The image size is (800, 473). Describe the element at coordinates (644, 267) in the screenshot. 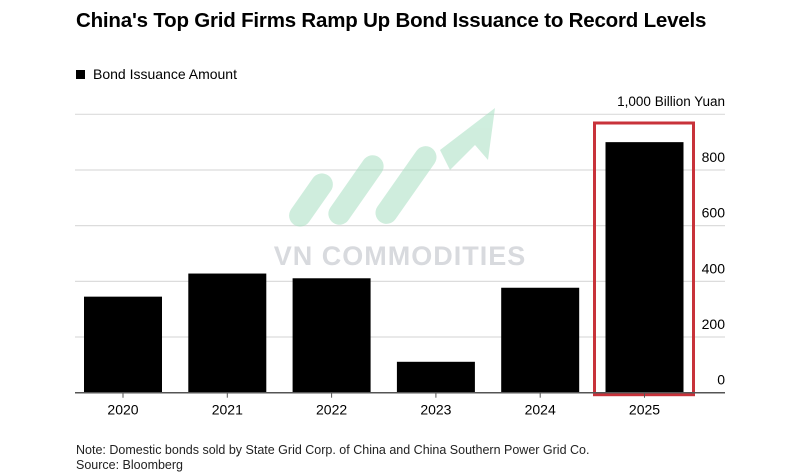

I see `bar-2025` at that location.